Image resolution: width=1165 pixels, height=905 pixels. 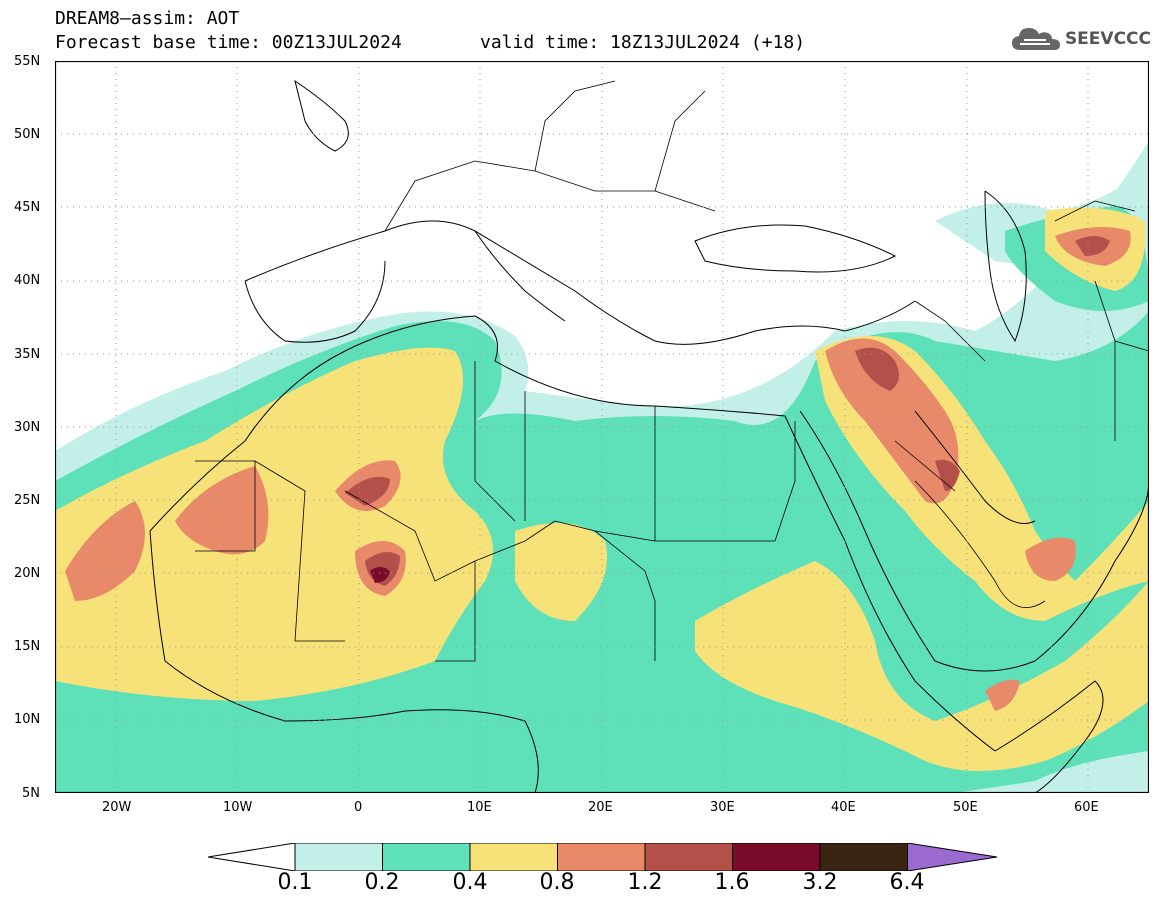 I want to click on lat-label: 45N, so click(x=27, y=207).